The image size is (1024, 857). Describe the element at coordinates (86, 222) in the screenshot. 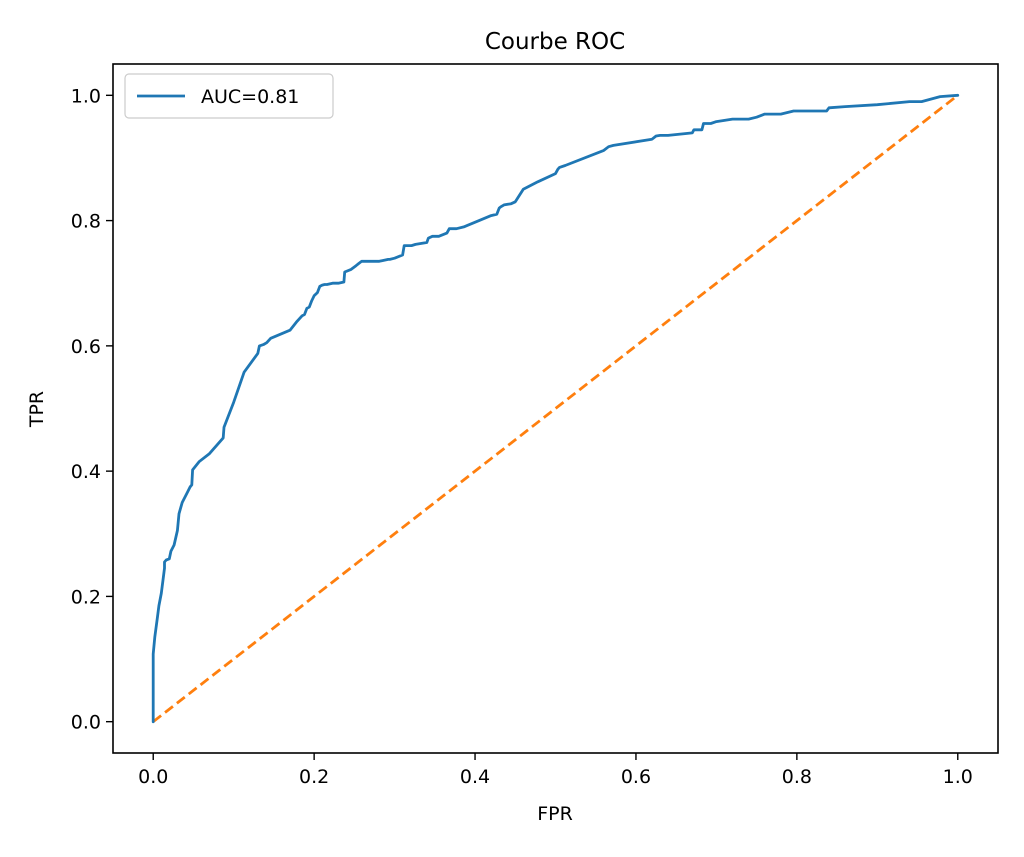

I see `y-tick-label: 0.8` at that location.